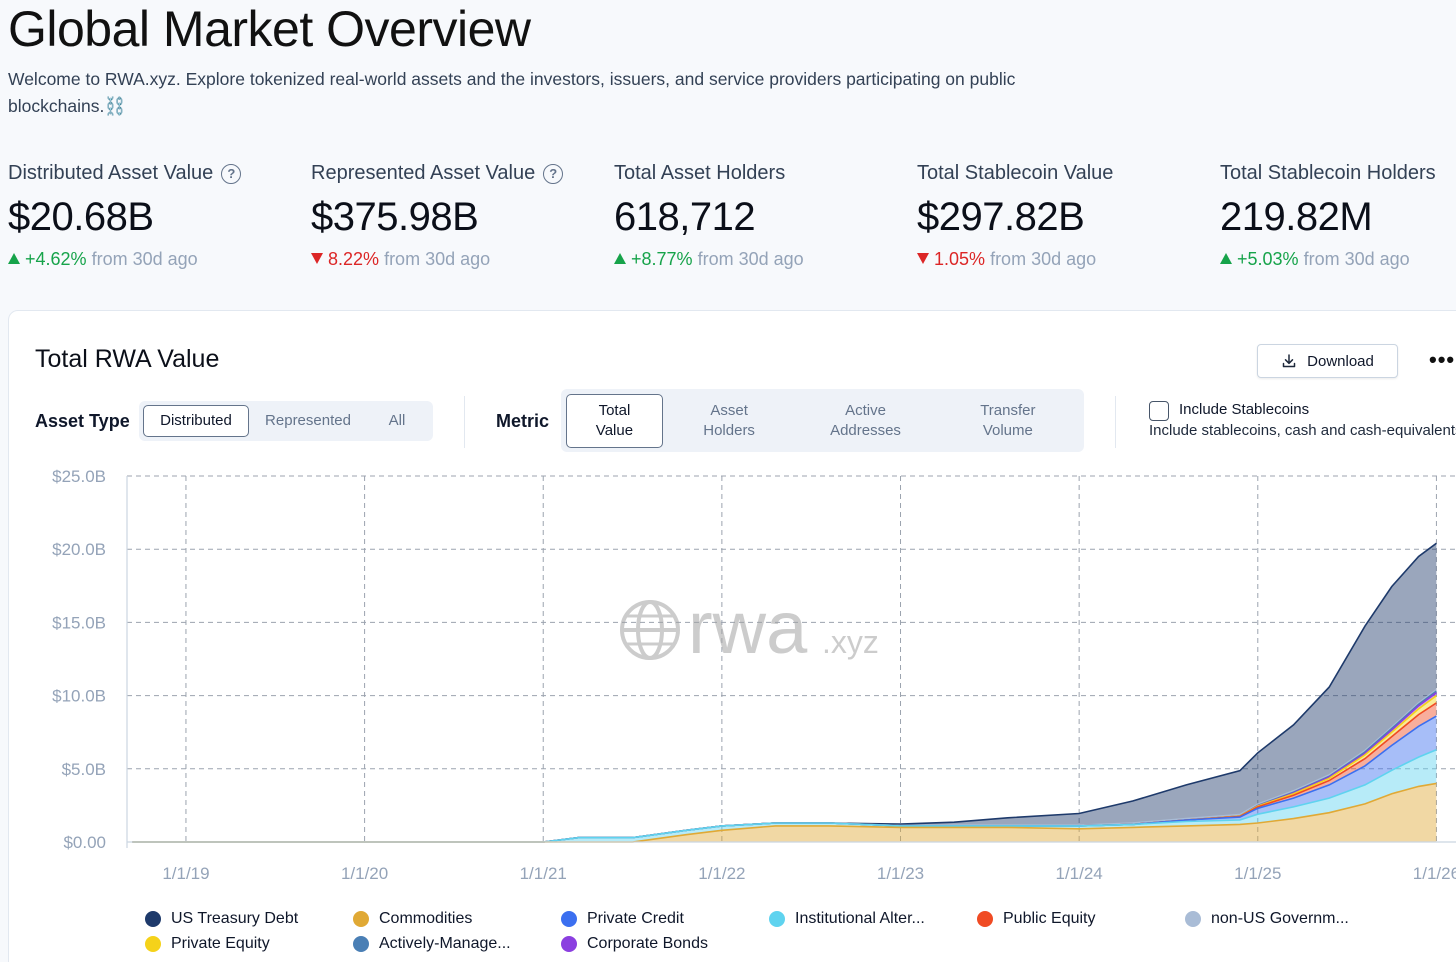  I want to click on stat-value: $297.82B, so click(1001, 217).